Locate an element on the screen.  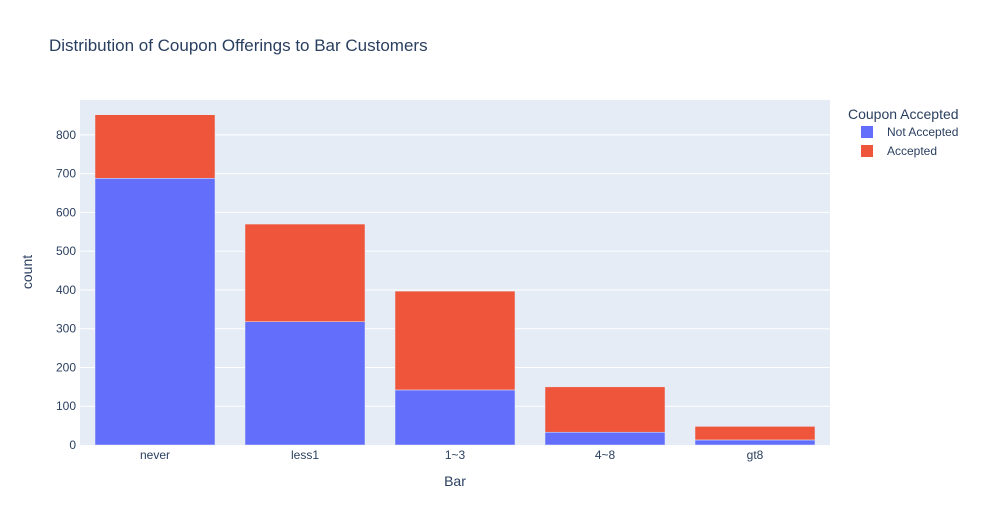
y-axis-title: count is located at coordinates (27, 272).